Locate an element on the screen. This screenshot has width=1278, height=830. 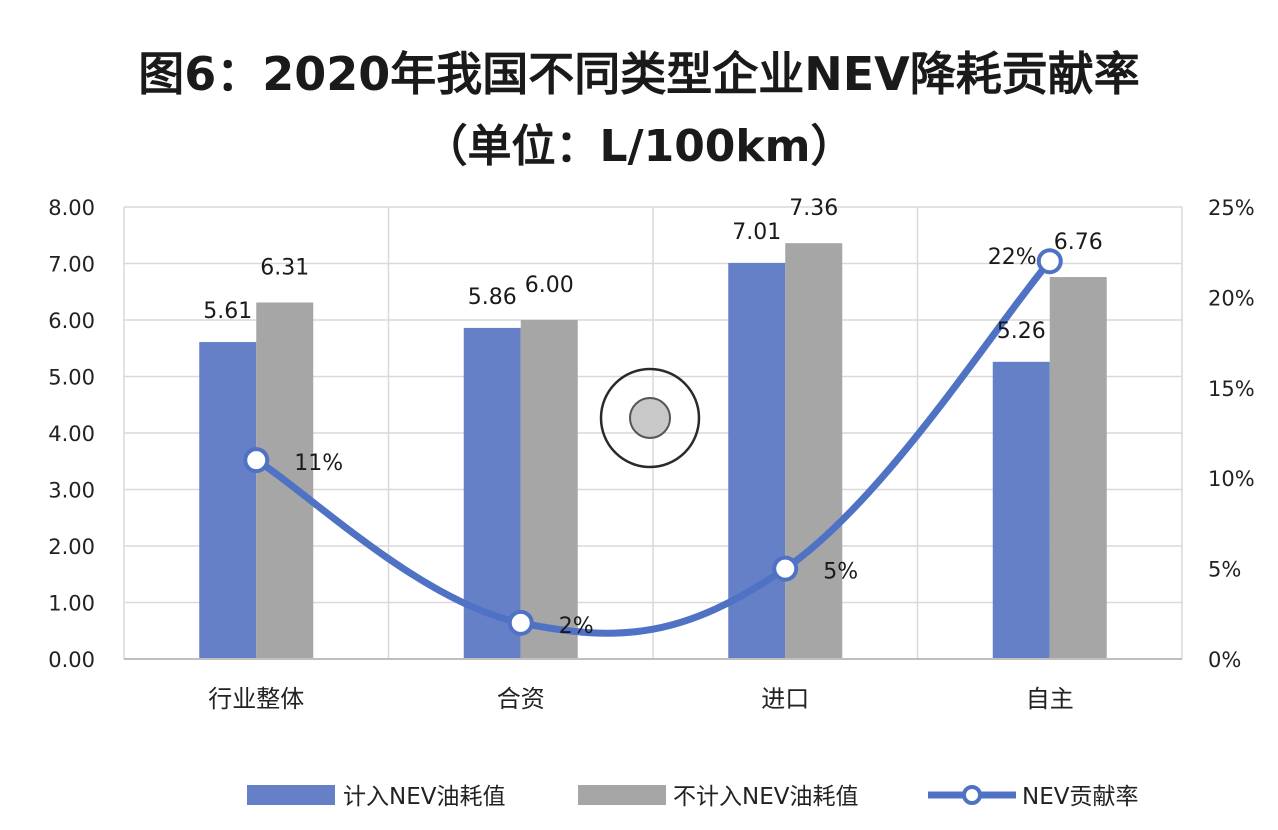
line-data-label: 2% is located at coordinates (576, 626).